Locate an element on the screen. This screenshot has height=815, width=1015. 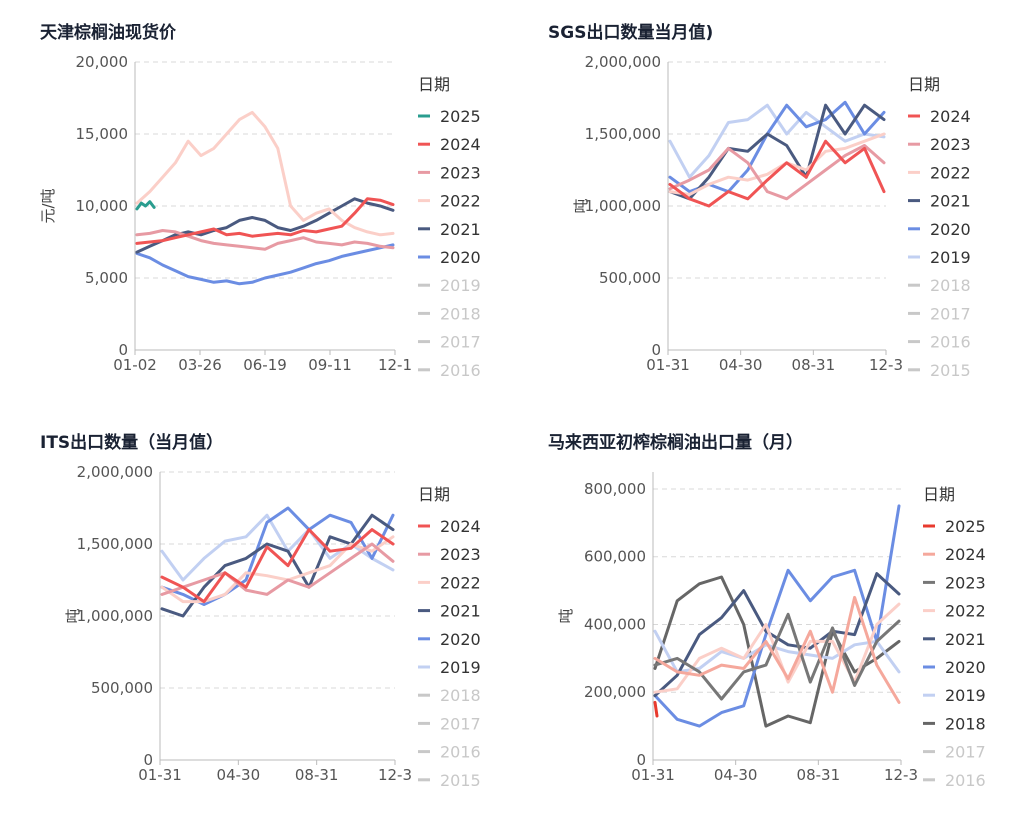
y-tick-label: 800,000 is located at coordinates (615, 489).